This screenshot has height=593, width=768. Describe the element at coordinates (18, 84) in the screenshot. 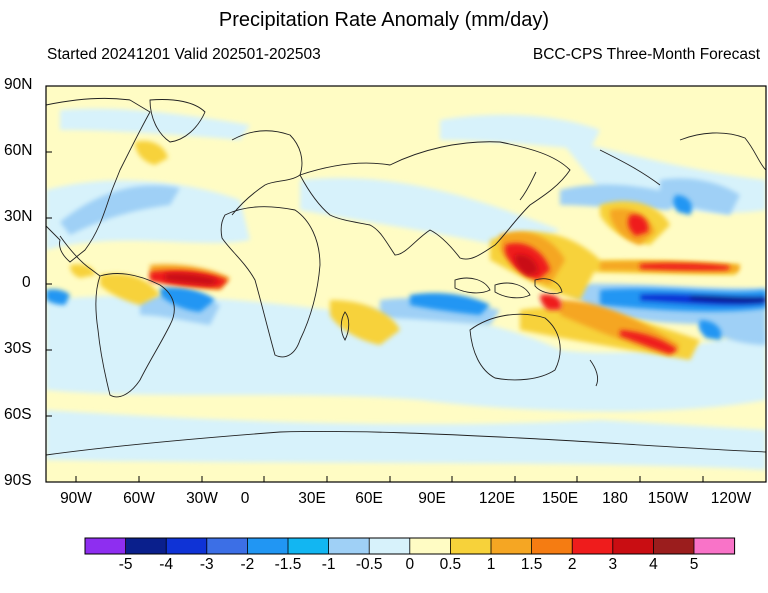

I see `lat-label-90n: 90N` at that location.